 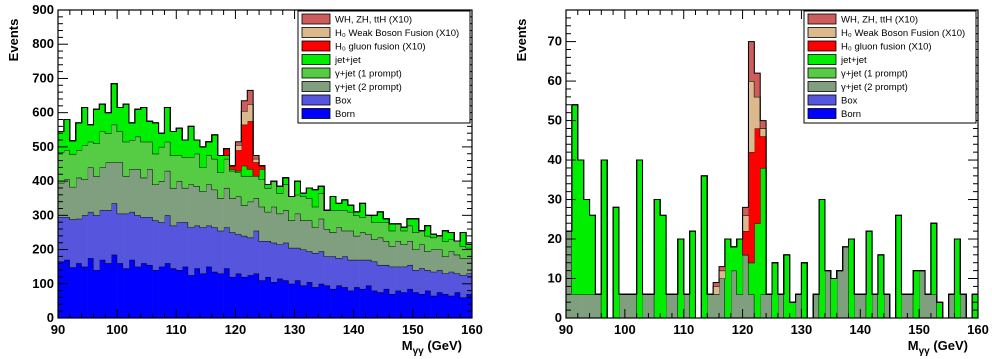 I want to click on y-tick-label: 0, so click(x=558, y=317).